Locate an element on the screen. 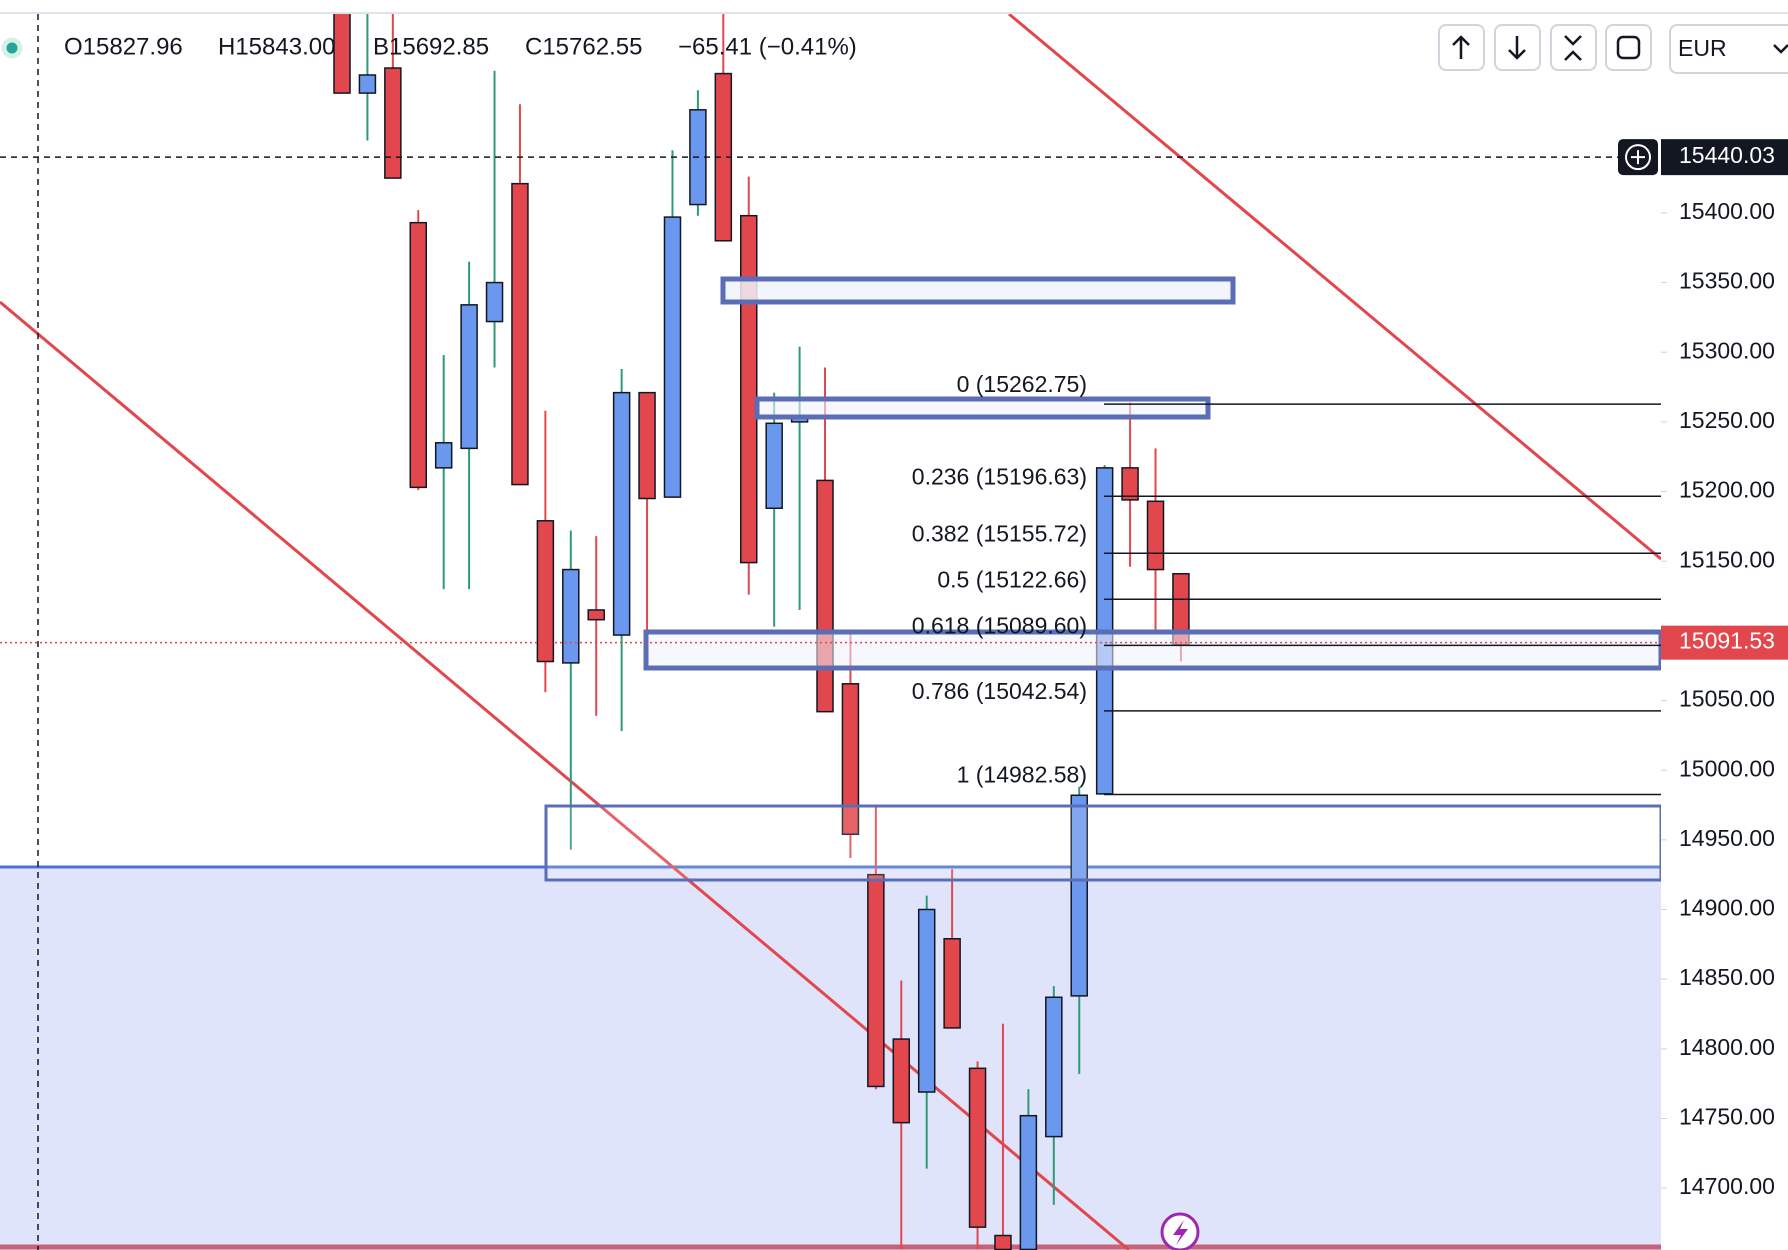 The width and height of the screenshot is (1788, 1250). fib-level-label: 0.5 (15122.66) is located at coordinates (1012, 579).